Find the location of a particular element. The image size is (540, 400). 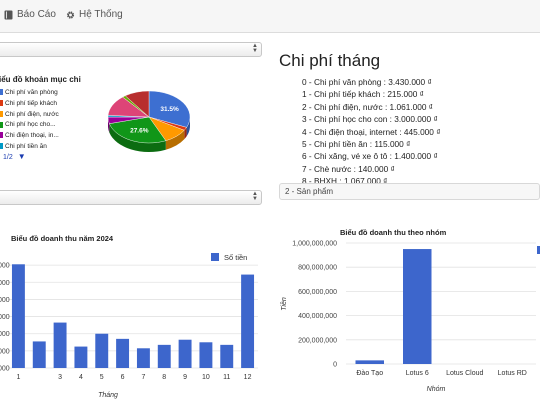

cost-item: 0 - Chi phí văn phòng : 3.430.000 ₫ is located at coordinates (367, 82).